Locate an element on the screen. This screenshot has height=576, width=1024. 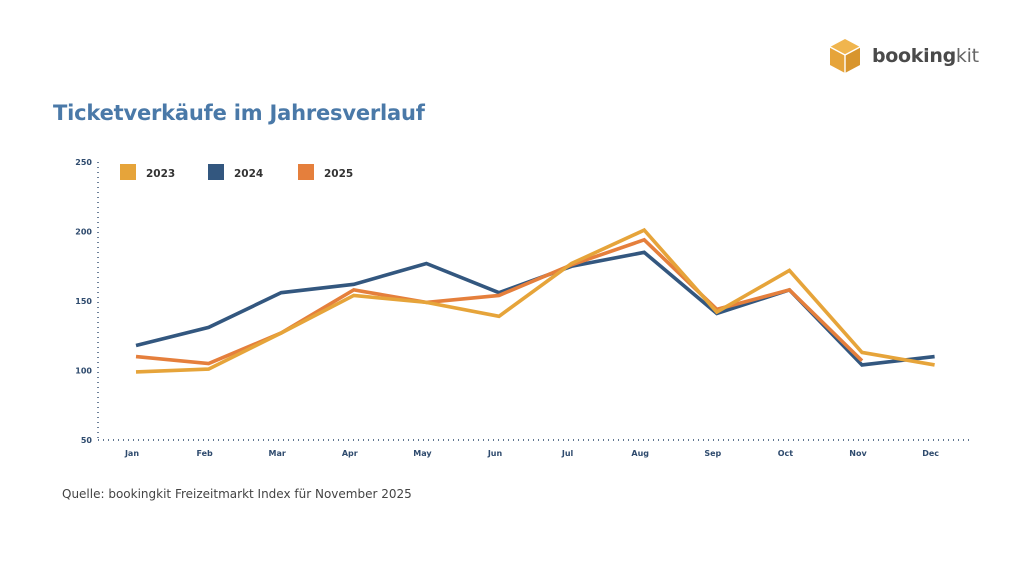
y-tick-label: 100 is located at coordinates (83, 371).